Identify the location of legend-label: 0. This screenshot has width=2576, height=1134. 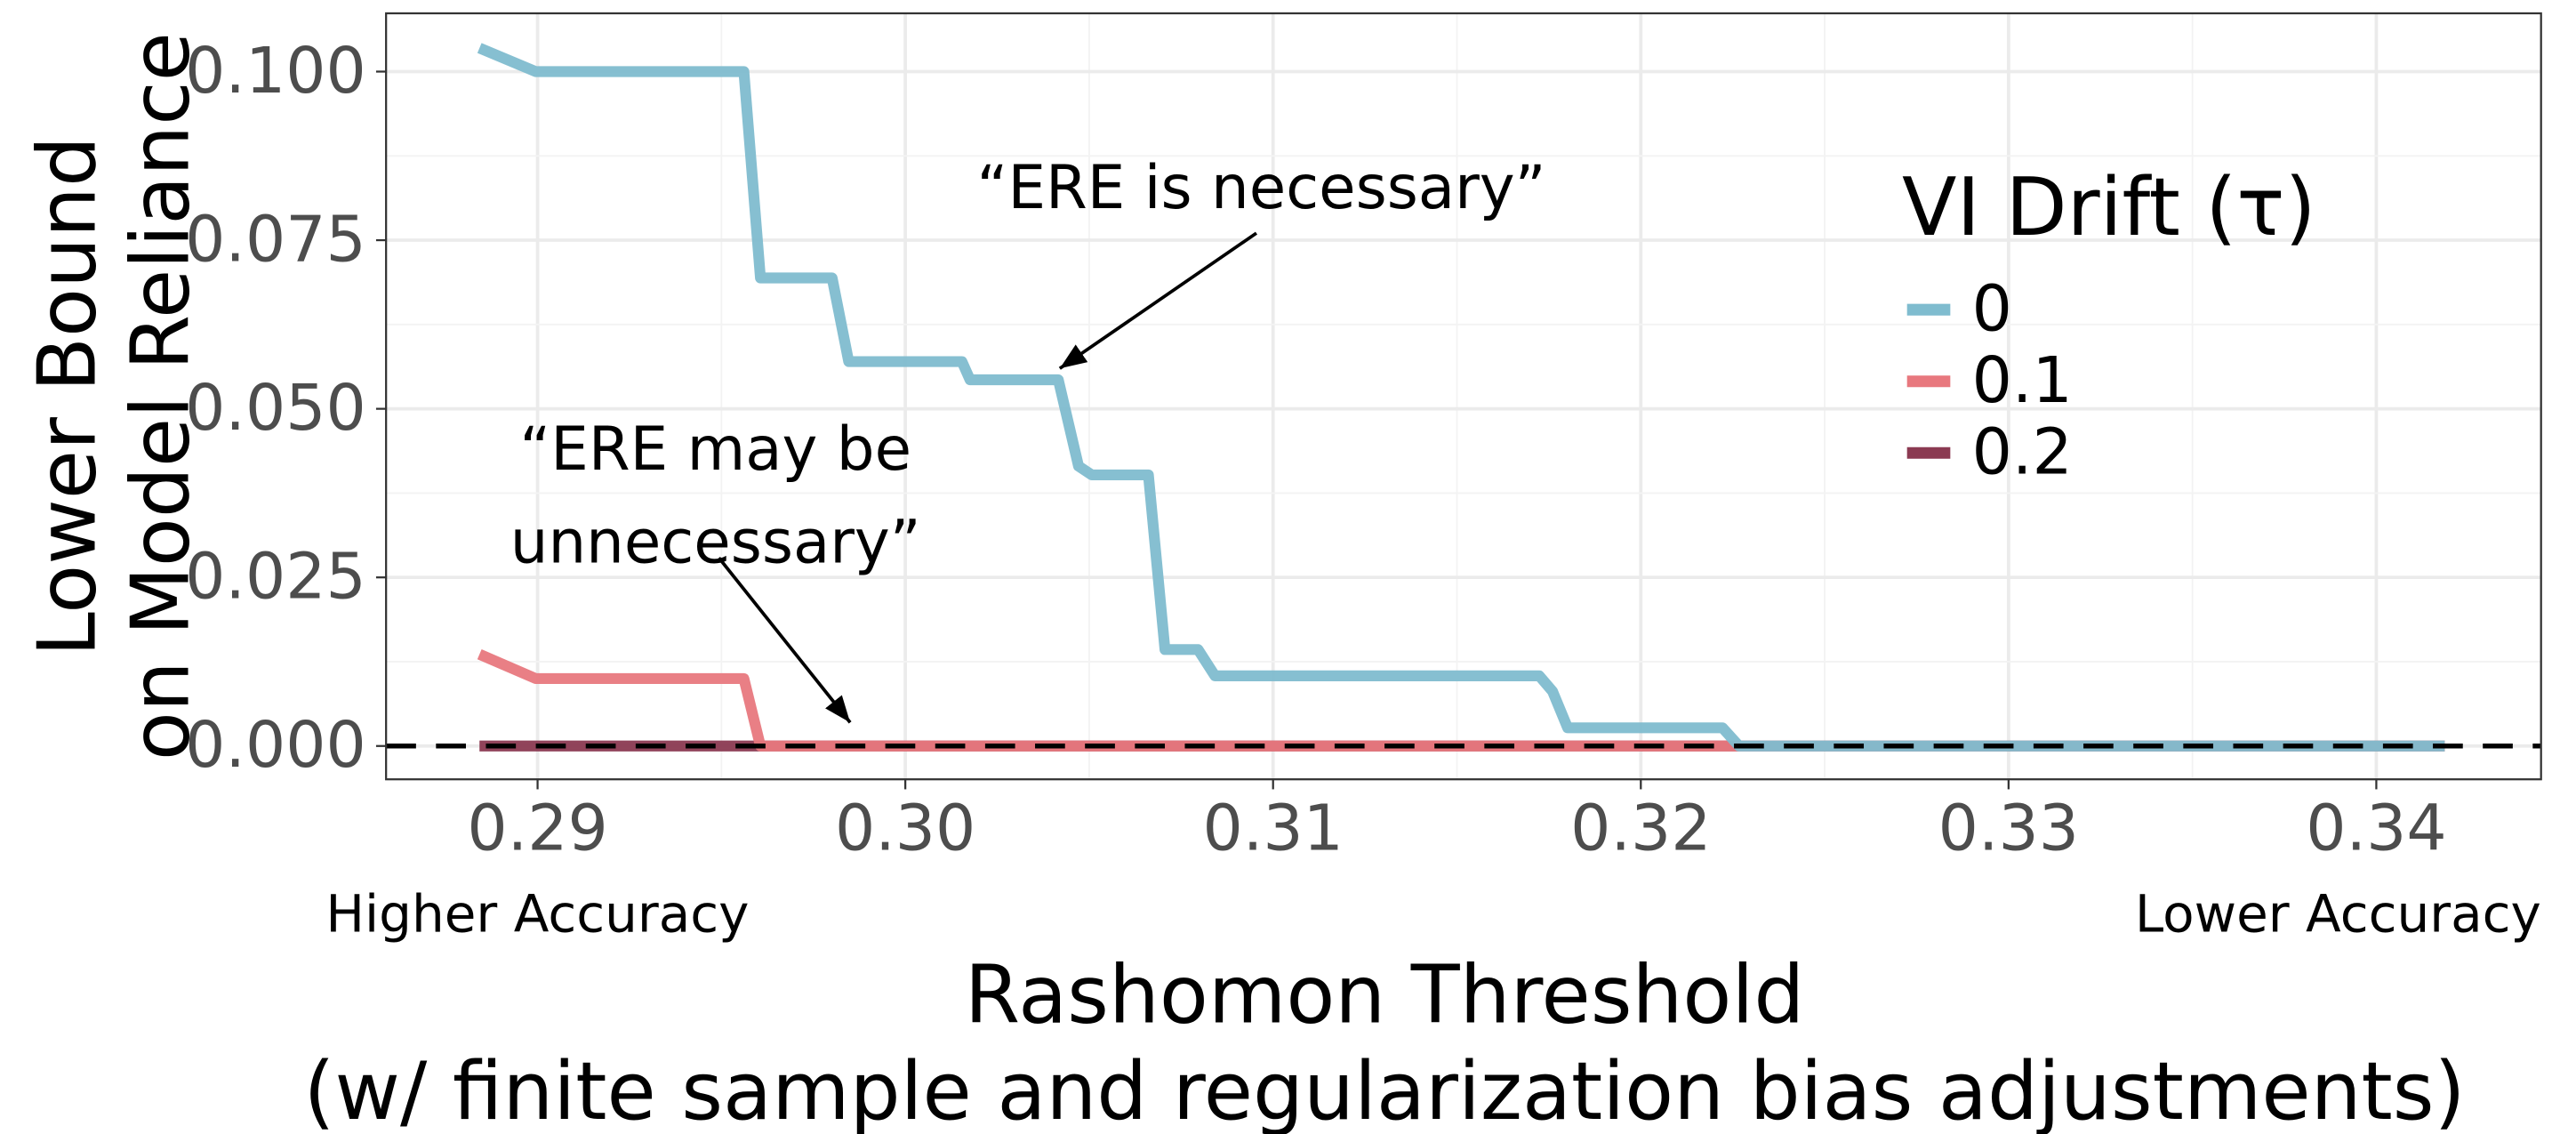
(1992, 309).